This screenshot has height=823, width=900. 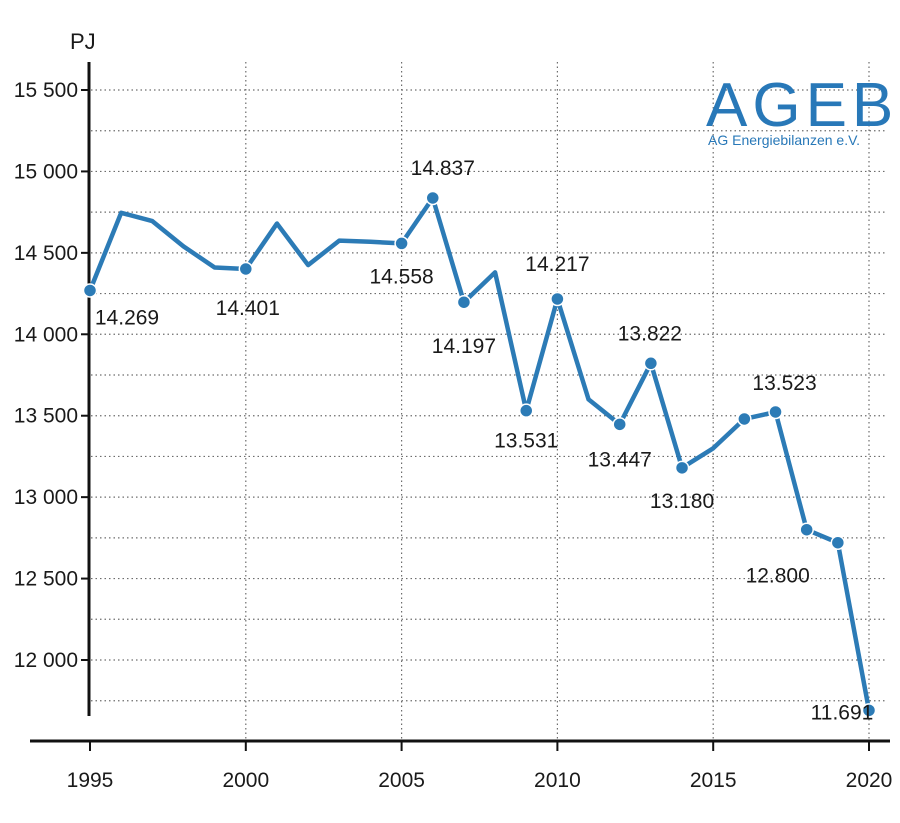 I want to click on y-tick-label: 14 000, so click(x=46, y=334).